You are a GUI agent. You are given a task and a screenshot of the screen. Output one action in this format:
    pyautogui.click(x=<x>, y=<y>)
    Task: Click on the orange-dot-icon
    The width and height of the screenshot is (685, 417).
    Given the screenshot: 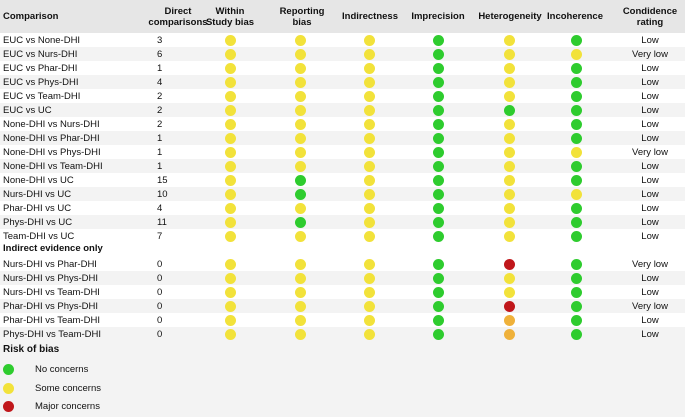 What is the action you would take?
    pyautogui.click(x=509, y=320)
    